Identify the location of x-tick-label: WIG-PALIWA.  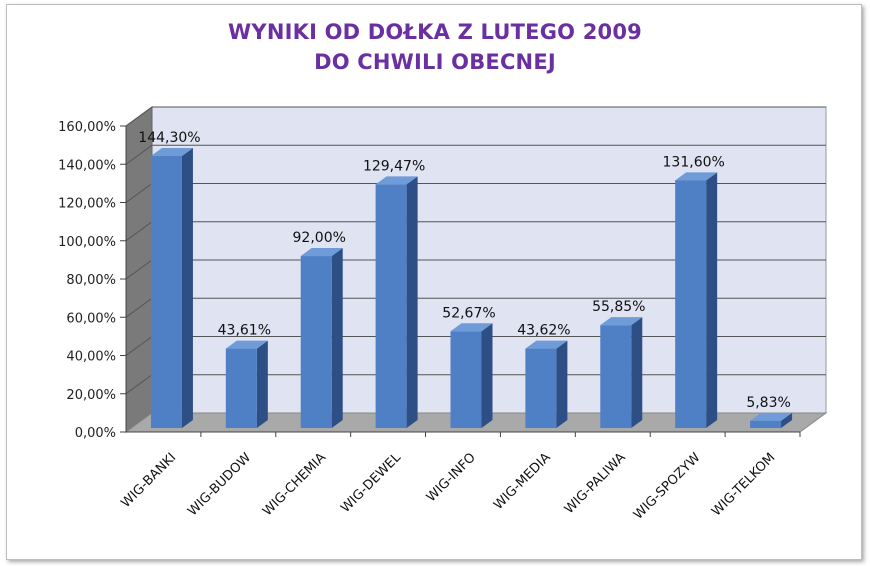
(595, 483).